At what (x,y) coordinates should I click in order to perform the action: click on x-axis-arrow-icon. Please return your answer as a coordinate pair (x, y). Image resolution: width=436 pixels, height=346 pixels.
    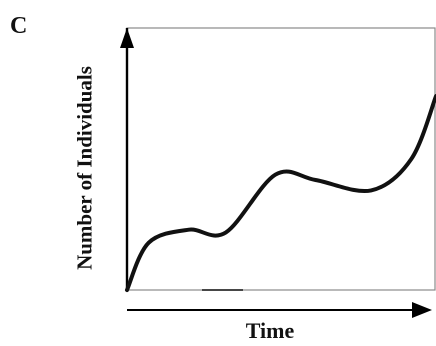
    Looking at the image, I should click on (422, 310).